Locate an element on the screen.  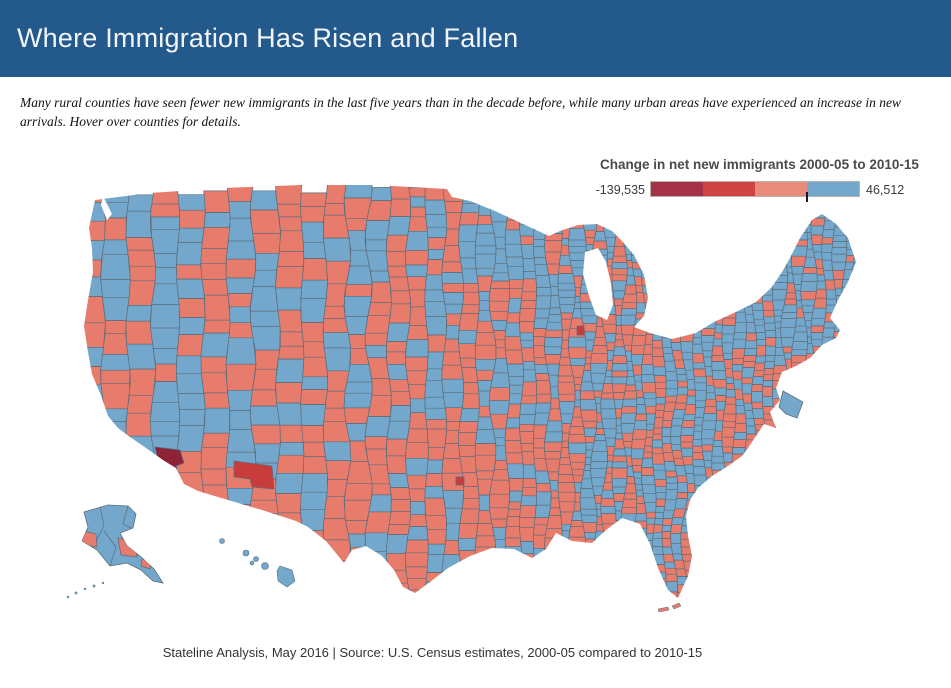
legend-segment-red is located at coordinates (729, 189).